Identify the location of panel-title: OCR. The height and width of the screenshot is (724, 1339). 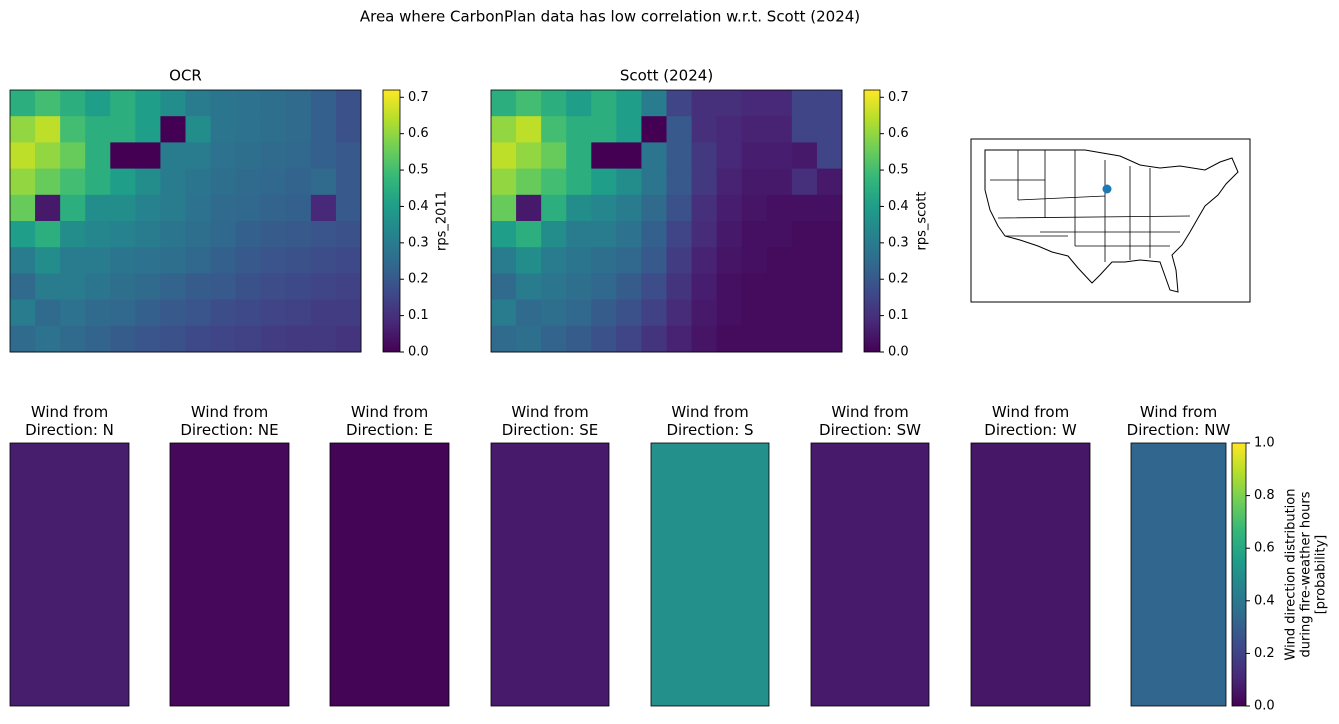
(185, 76).